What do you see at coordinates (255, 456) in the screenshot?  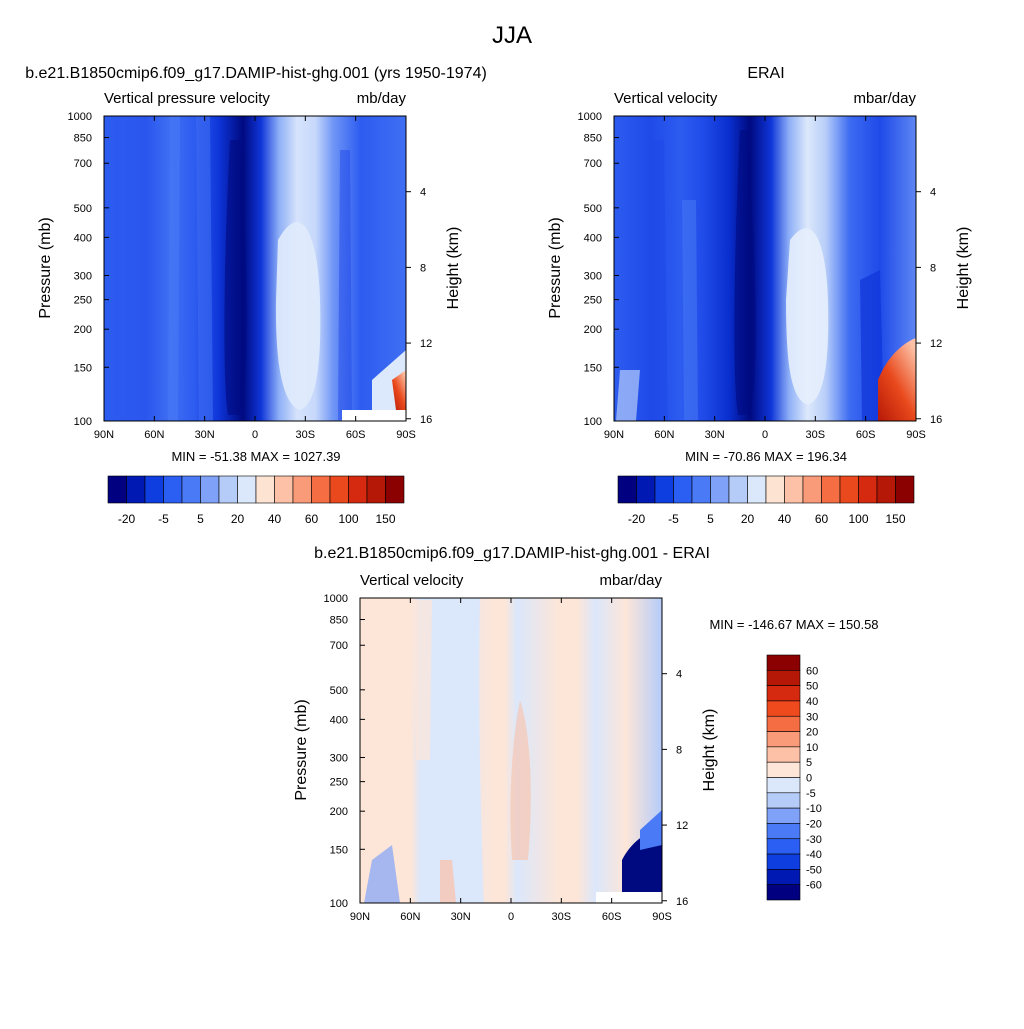 I see `min-max-text: MIN = -51.38 MAX = 1027.39` at bounding box center [255, 456].